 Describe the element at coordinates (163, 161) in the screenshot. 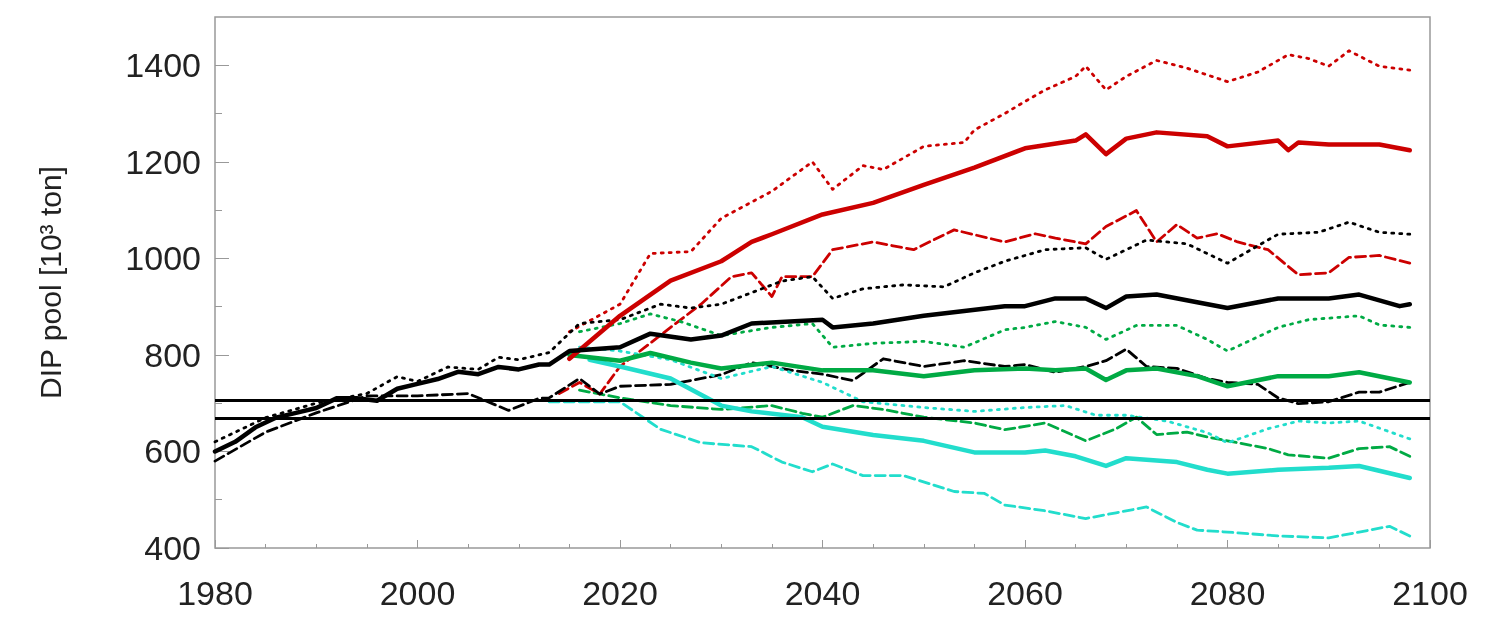

I see `y-tick-label: 1200` at that location.